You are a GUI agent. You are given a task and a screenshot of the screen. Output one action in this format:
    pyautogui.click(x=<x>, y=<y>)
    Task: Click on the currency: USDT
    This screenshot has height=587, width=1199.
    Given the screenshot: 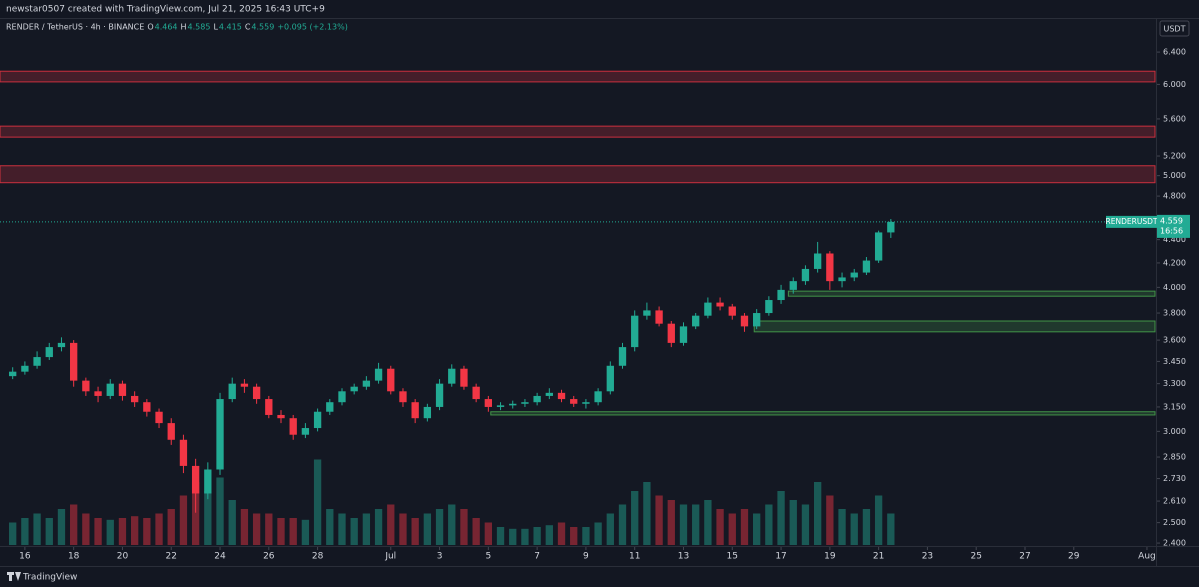 What is the action you would take?
    pyautogui.click(x=1175, y=29)
    